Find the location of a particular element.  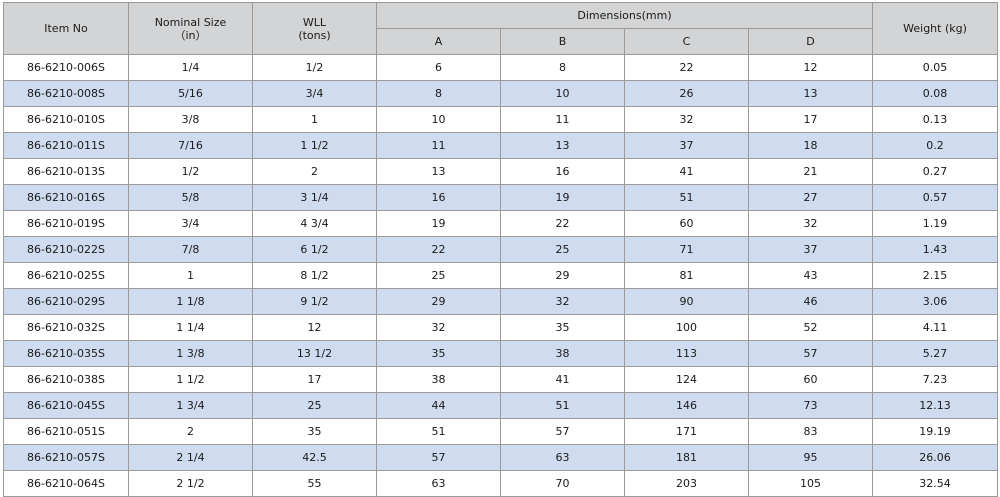

cell-dim-d: 18 is located at coordinates (810, 145).